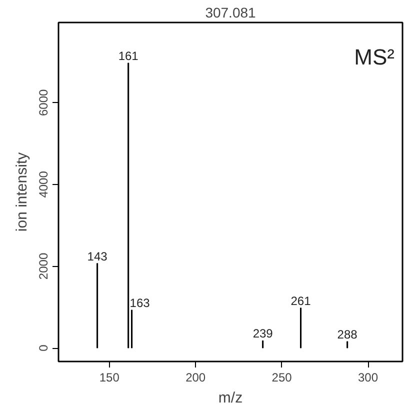  Describe the element at coordinates (368, 377) in the screenshot. I see `x-tick-label: 300` at that location.